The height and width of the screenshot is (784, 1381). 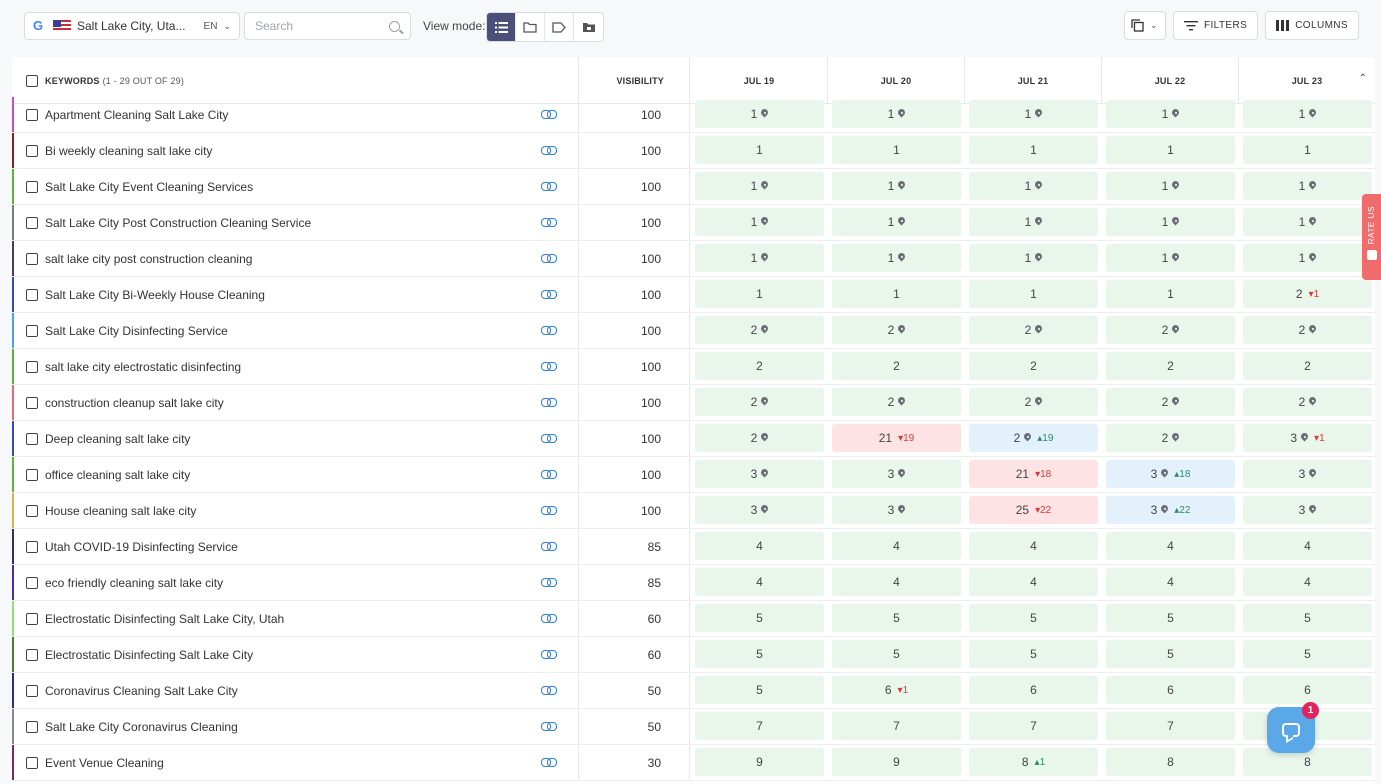 What do you see at coordinates (394, 26) in the screenshot?
I see `search-icon` at bounding box center [394, 26].